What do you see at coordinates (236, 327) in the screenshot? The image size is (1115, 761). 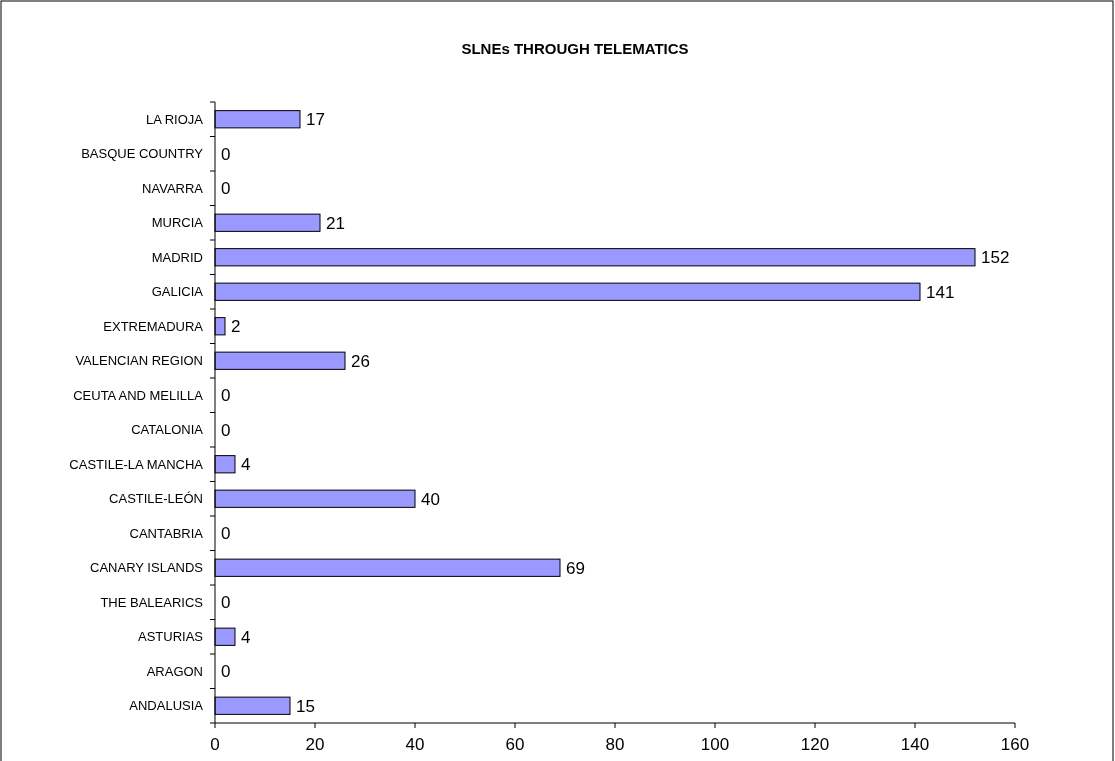 I see `data-label: 2` at bounding box center [236, 327].